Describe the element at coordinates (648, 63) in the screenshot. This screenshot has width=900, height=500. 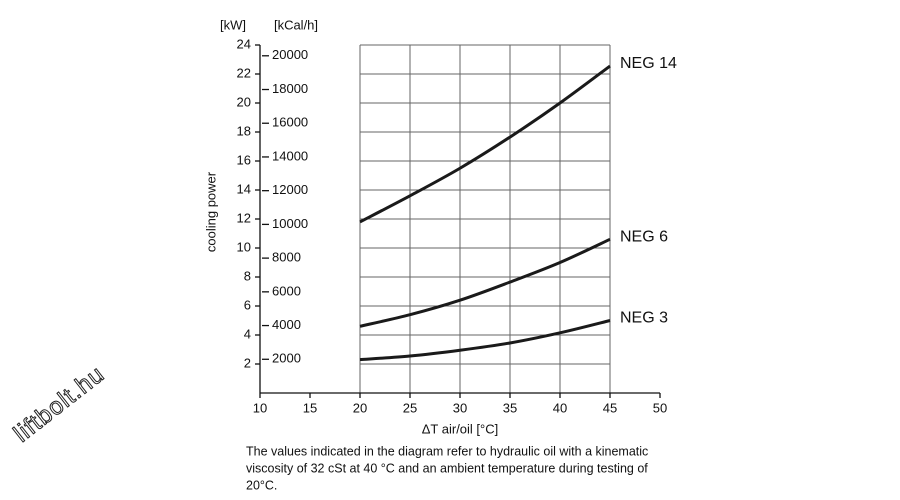
I see `series-label: NEG 14` at that location.